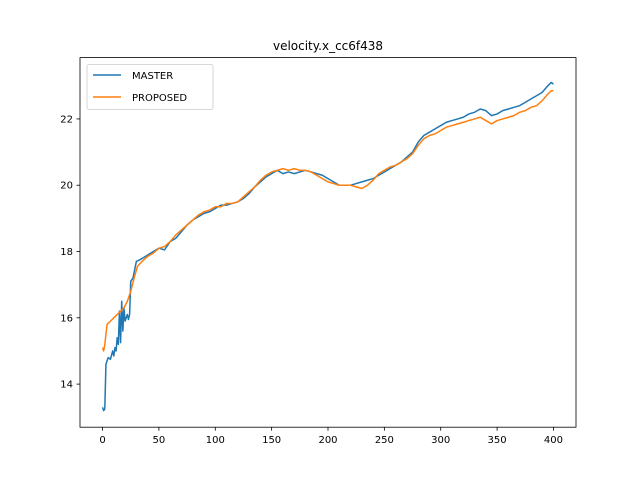  Describe the element at coordinates (102, 440) in the screenshot. I see `x-tick-label: 0` at that location.